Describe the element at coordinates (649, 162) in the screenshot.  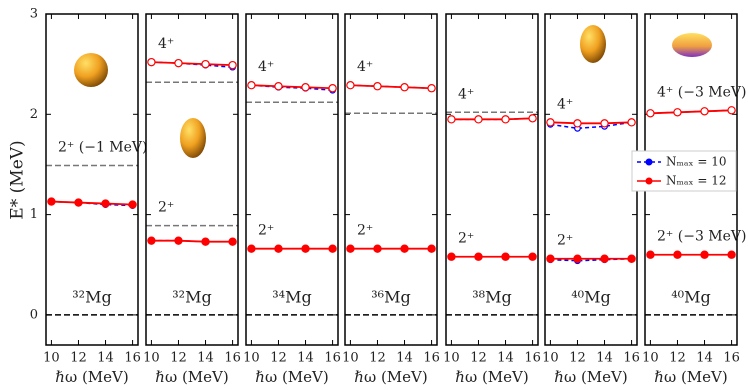
I see `legend-marker` at that location.